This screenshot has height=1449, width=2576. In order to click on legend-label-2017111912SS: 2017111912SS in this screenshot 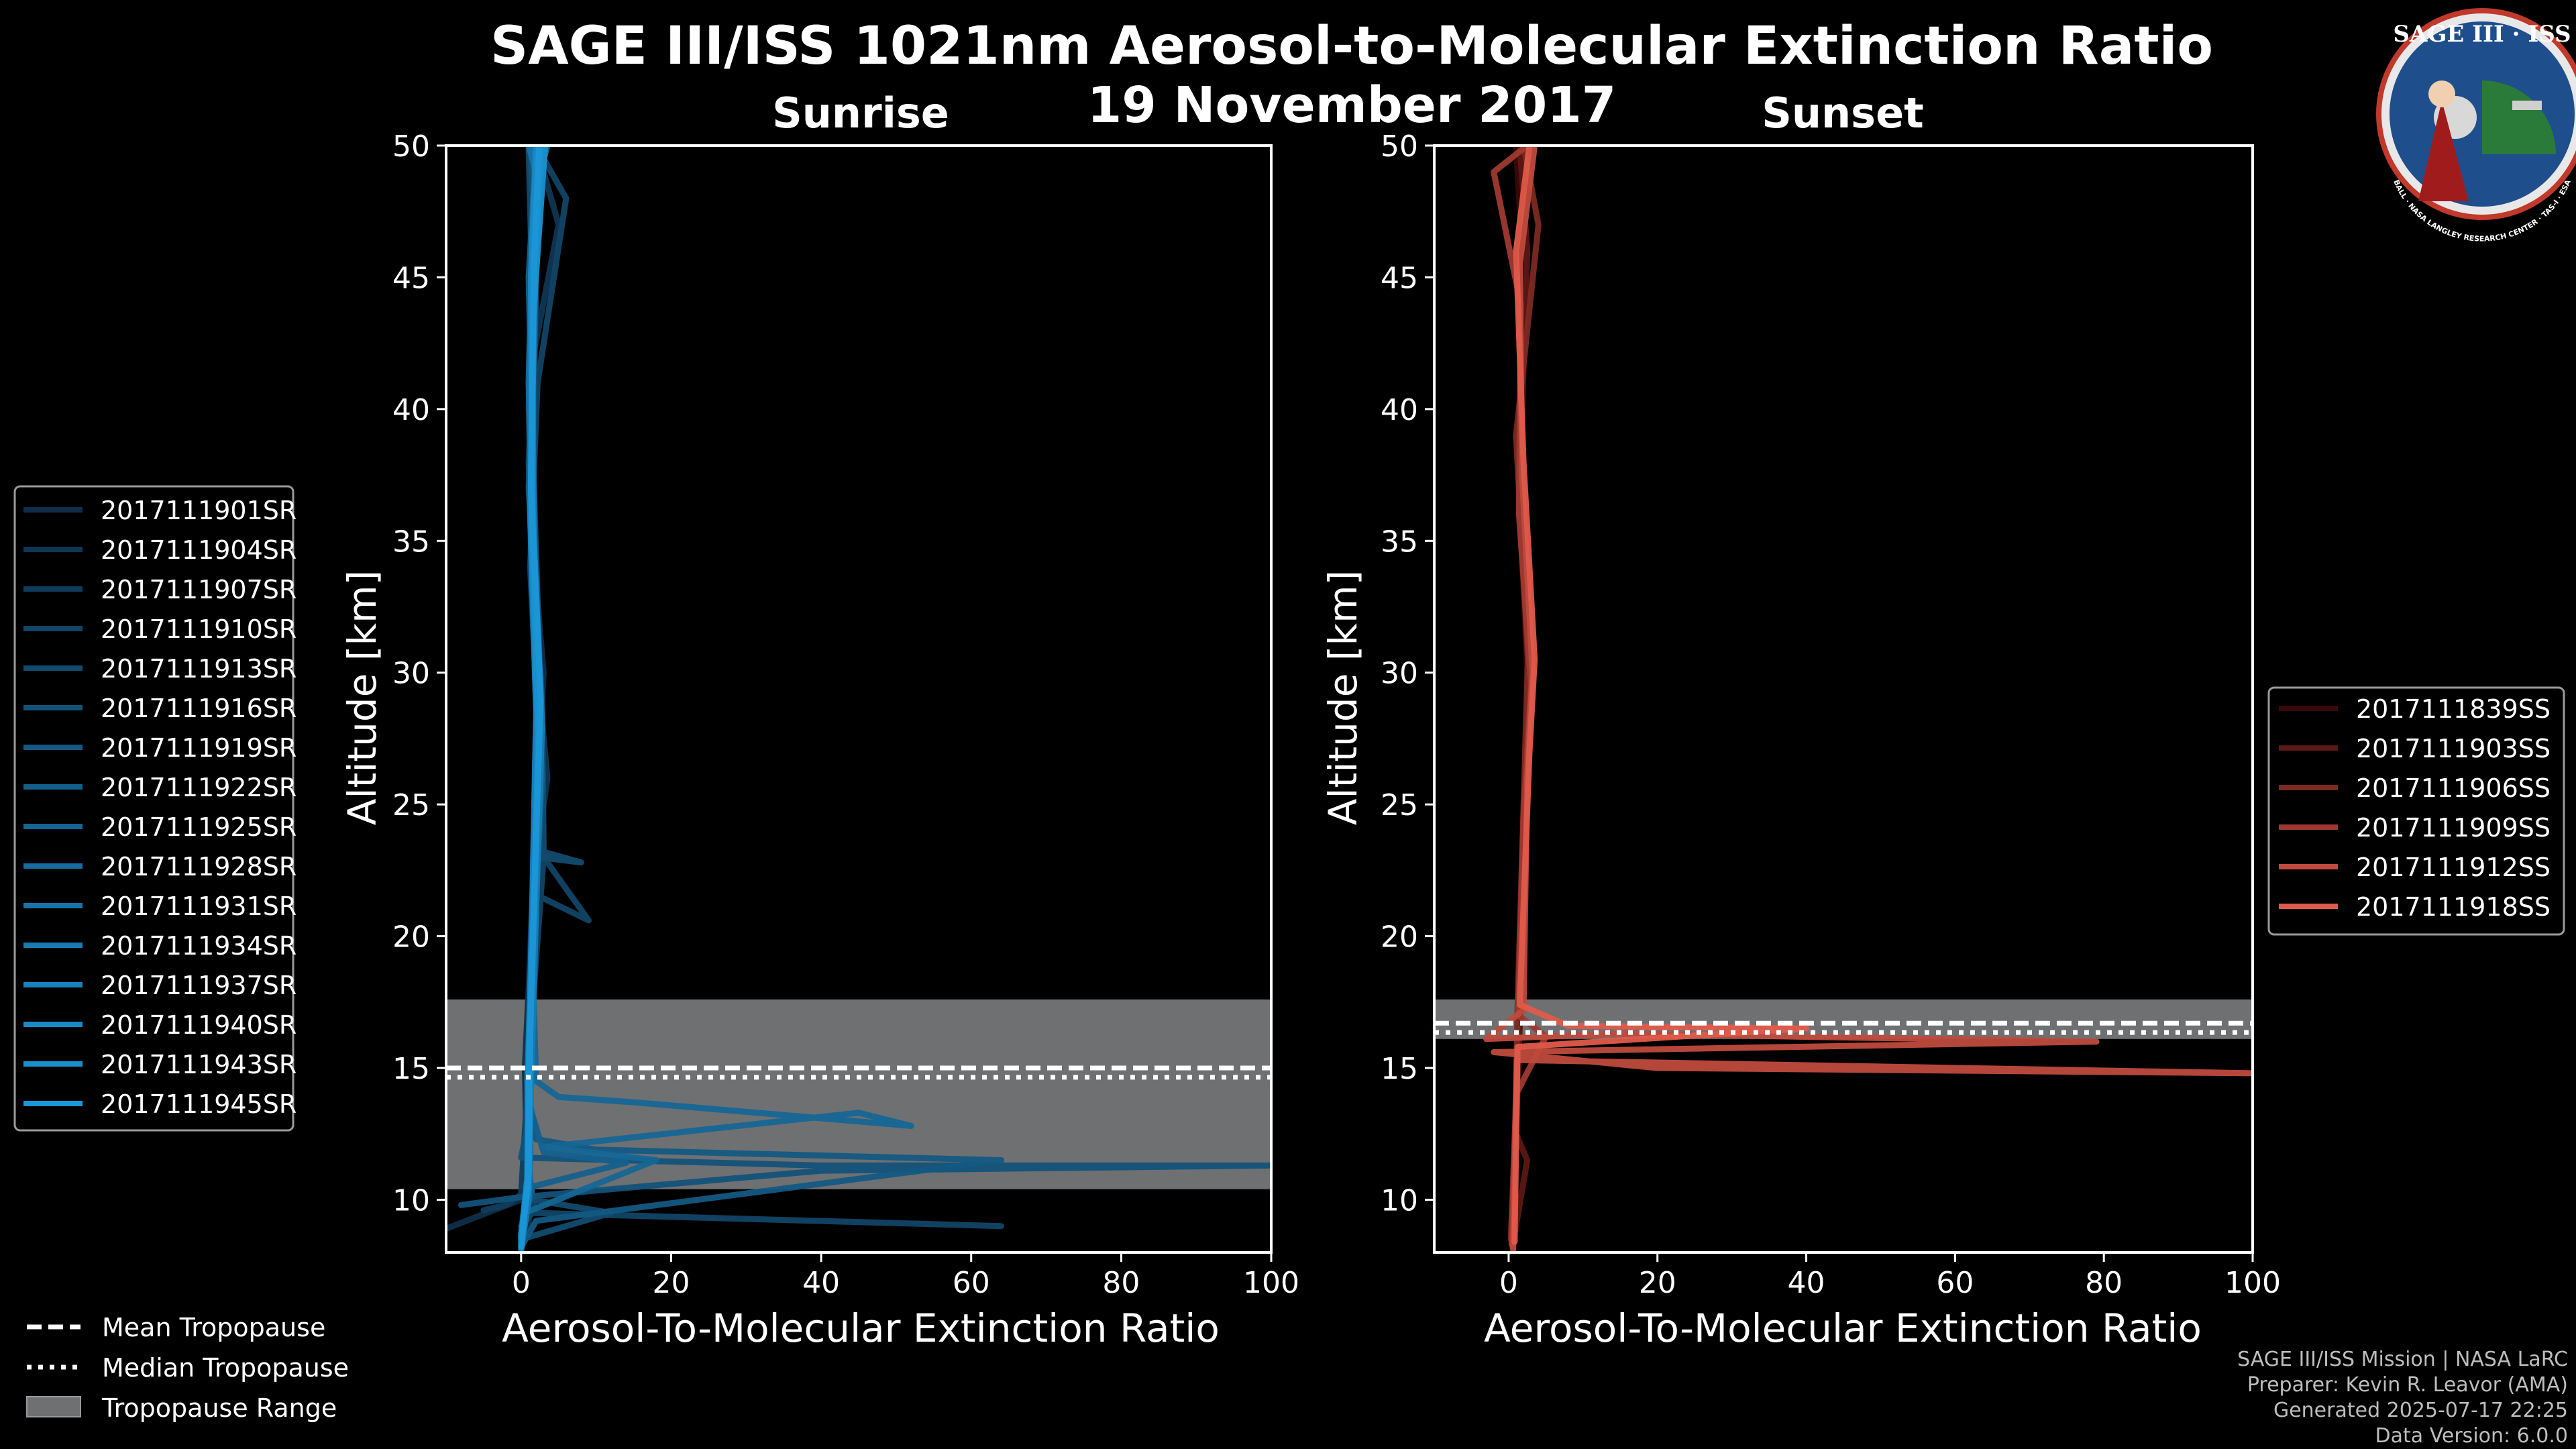, I will do `click(2453, 867)`.